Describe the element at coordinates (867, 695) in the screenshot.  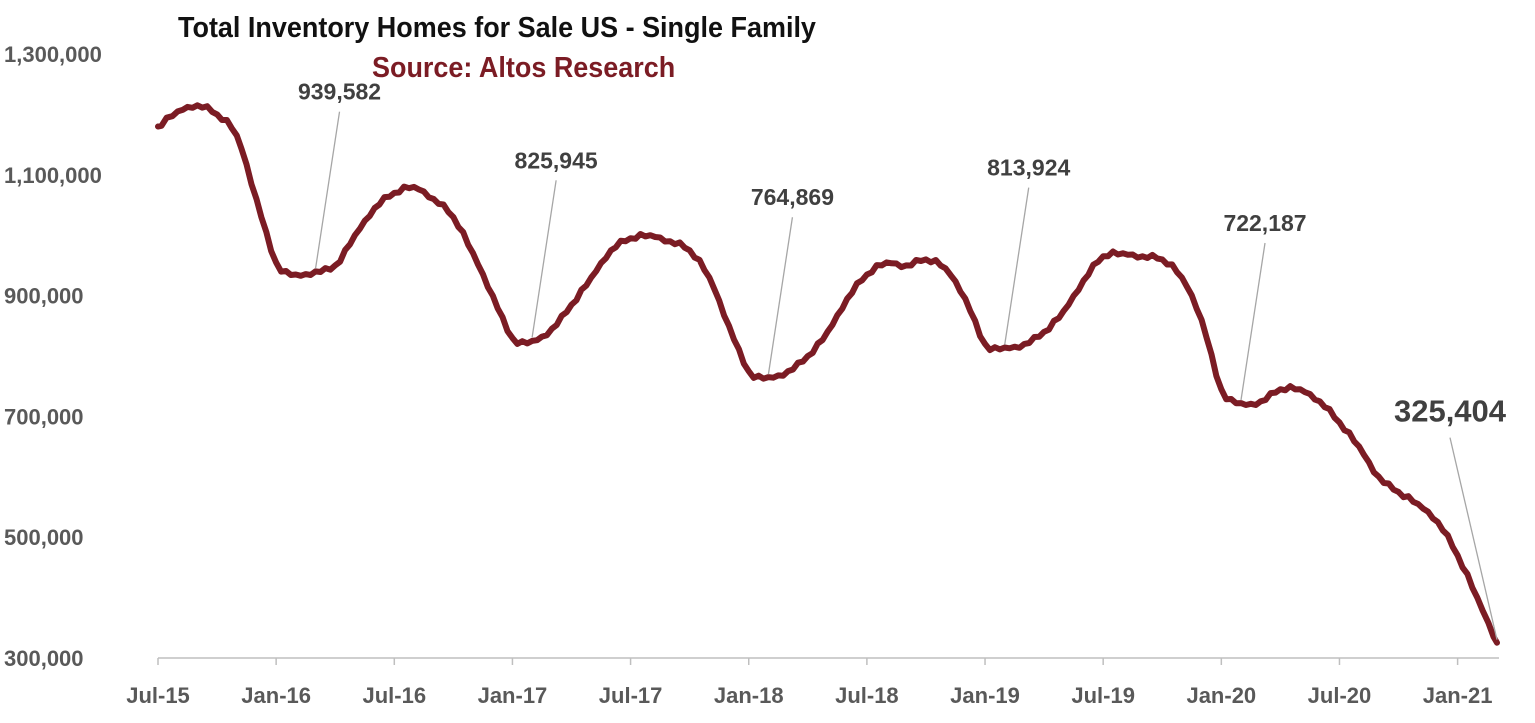
I see `x-tick-label: Jul-18` at that location.